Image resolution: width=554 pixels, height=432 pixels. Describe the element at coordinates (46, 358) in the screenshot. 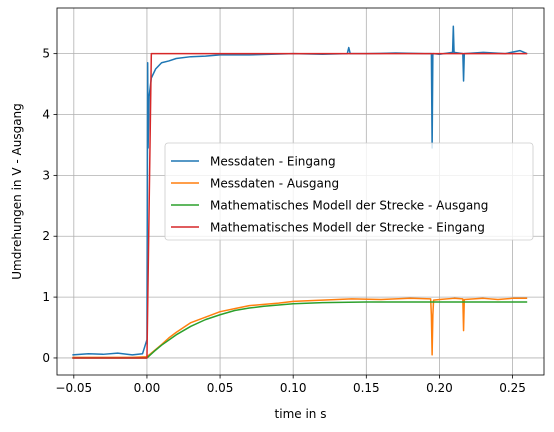

I see `y-tick-label: 0` at that location.